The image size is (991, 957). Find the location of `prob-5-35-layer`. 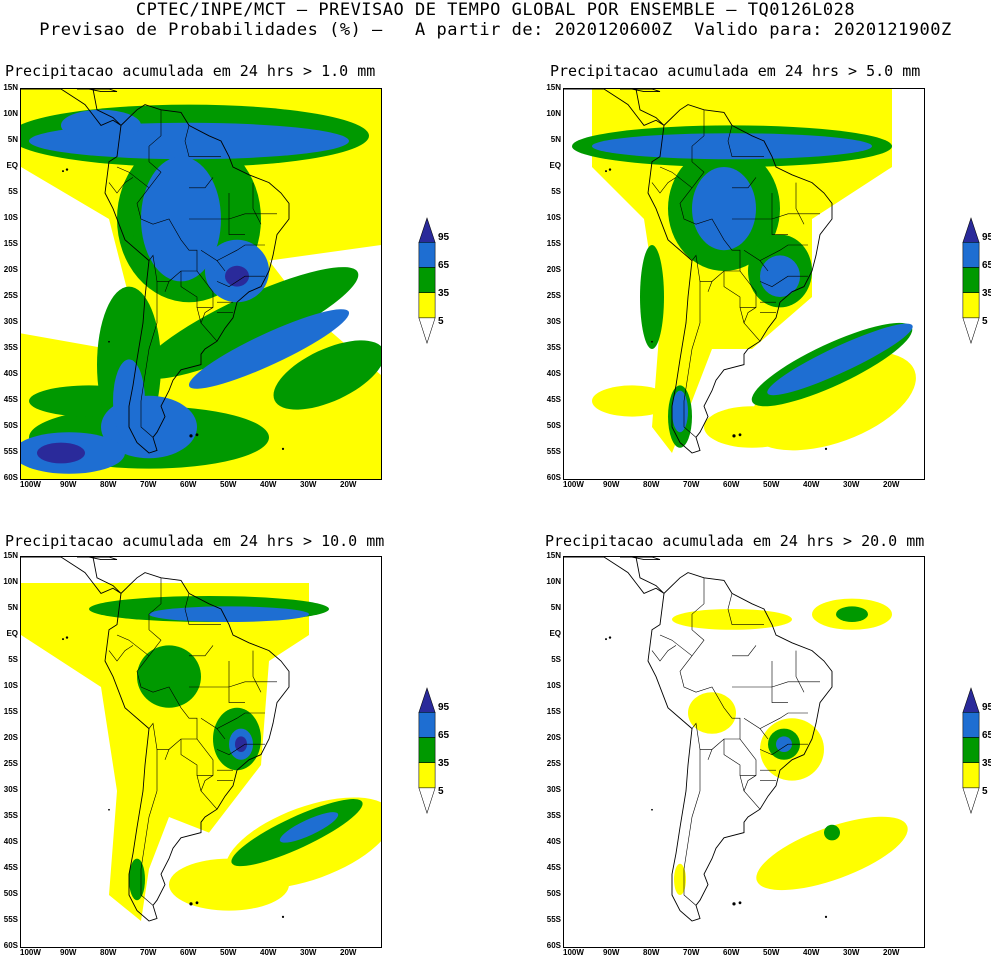

prob-5-35-layer is located at coordinates (201, 752).